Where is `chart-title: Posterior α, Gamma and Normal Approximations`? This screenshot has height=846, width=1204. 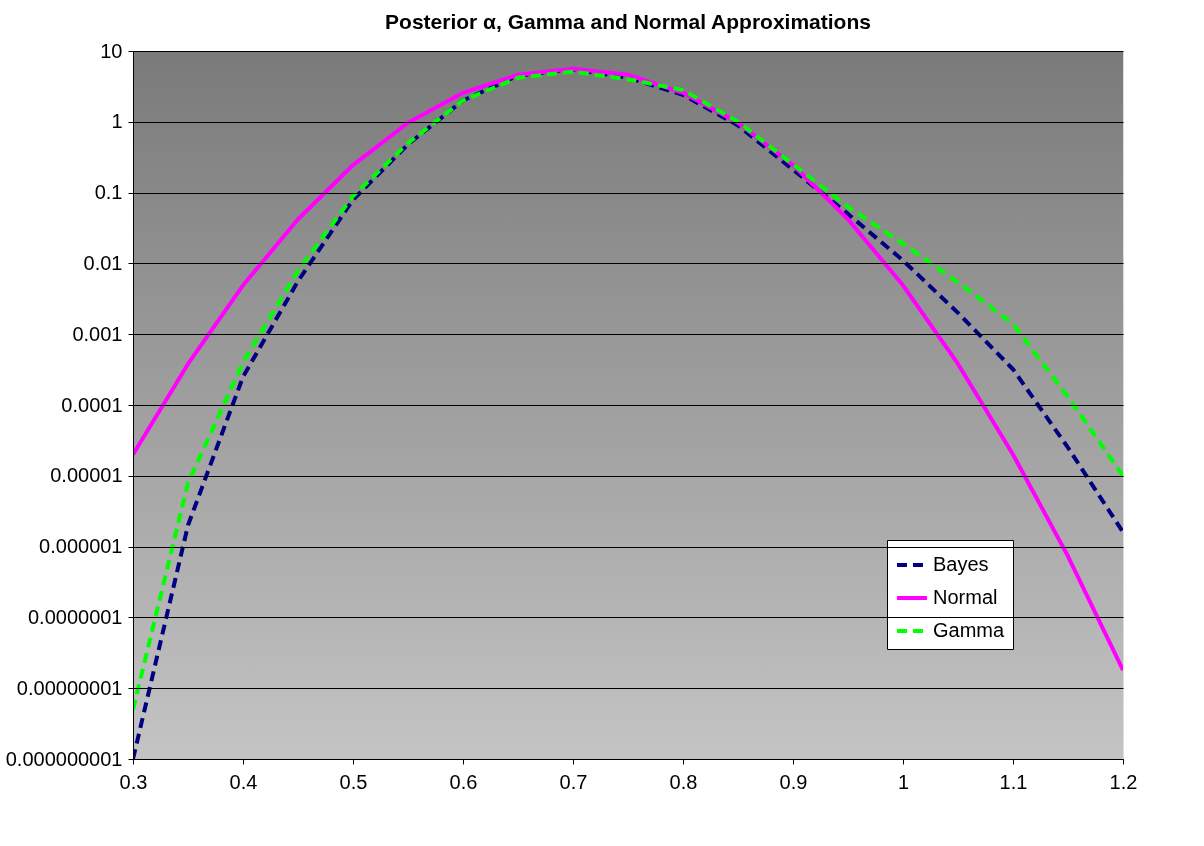
chart-title: Posterior α, Gamma and Normal Approximations is located at coordinates (628, 21).